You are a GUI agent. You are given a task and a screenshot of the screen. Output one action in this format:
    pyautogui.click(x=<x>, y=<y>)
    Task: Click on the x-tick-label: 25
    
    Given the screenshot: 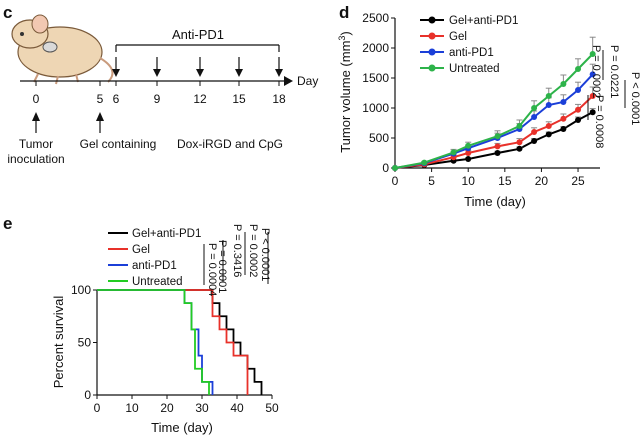 What is the action you would take?
    pyautogui.click(x=578, y=181)
    